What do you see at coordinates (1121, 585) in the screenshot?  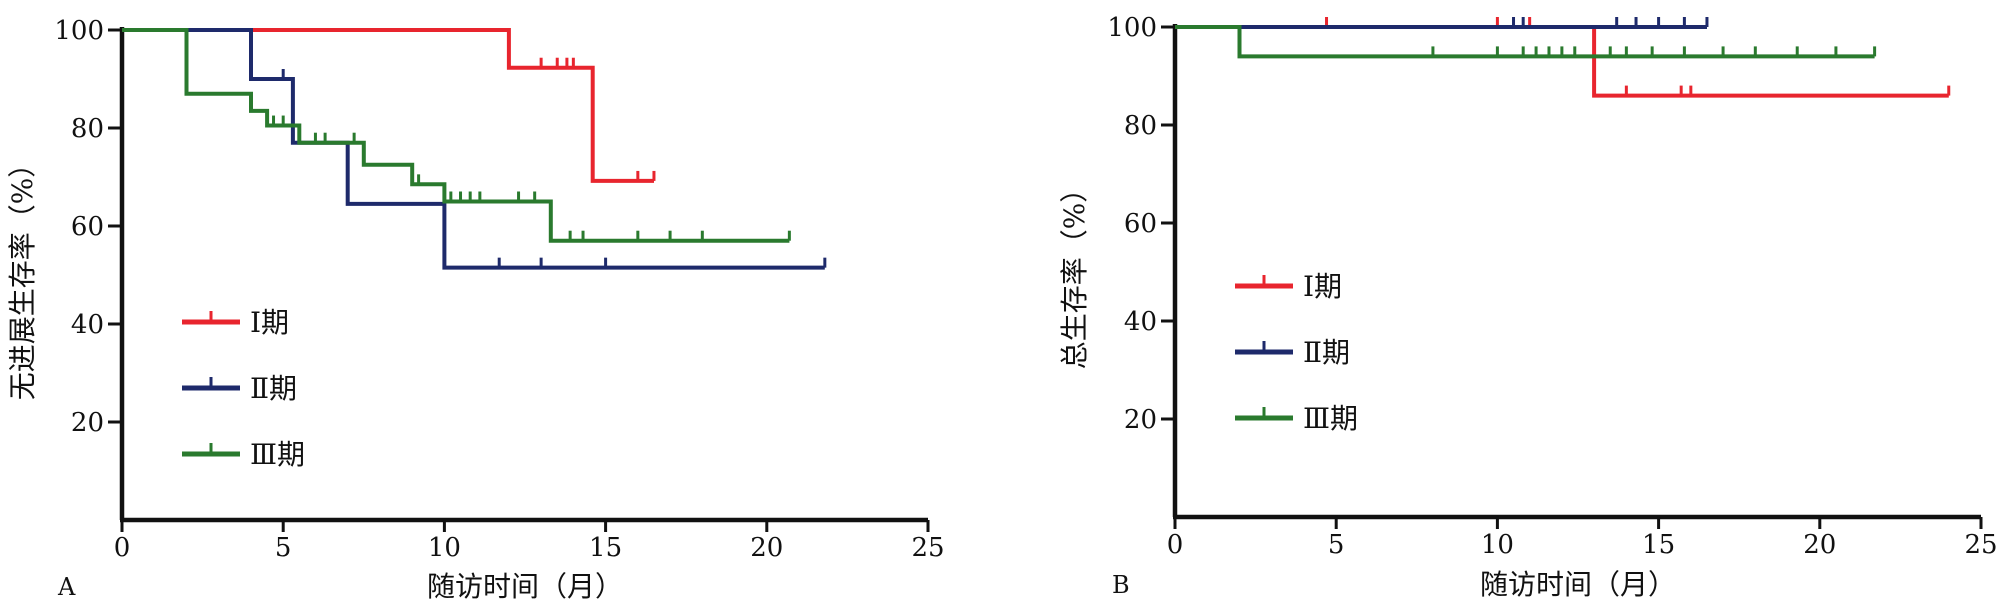 I see `panel-label: B` at bounding box center [1121, 585].